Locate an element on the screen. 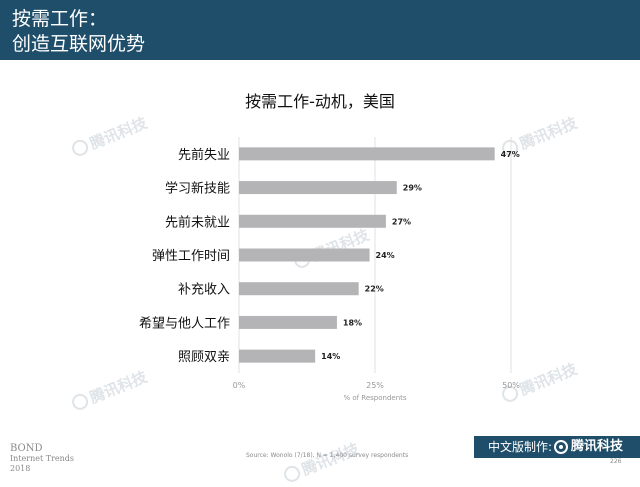 The height and width of the screenshot is (487, 640). bond-logo: BOND Internet Trends 2018 is located at coordinates (42, 458).